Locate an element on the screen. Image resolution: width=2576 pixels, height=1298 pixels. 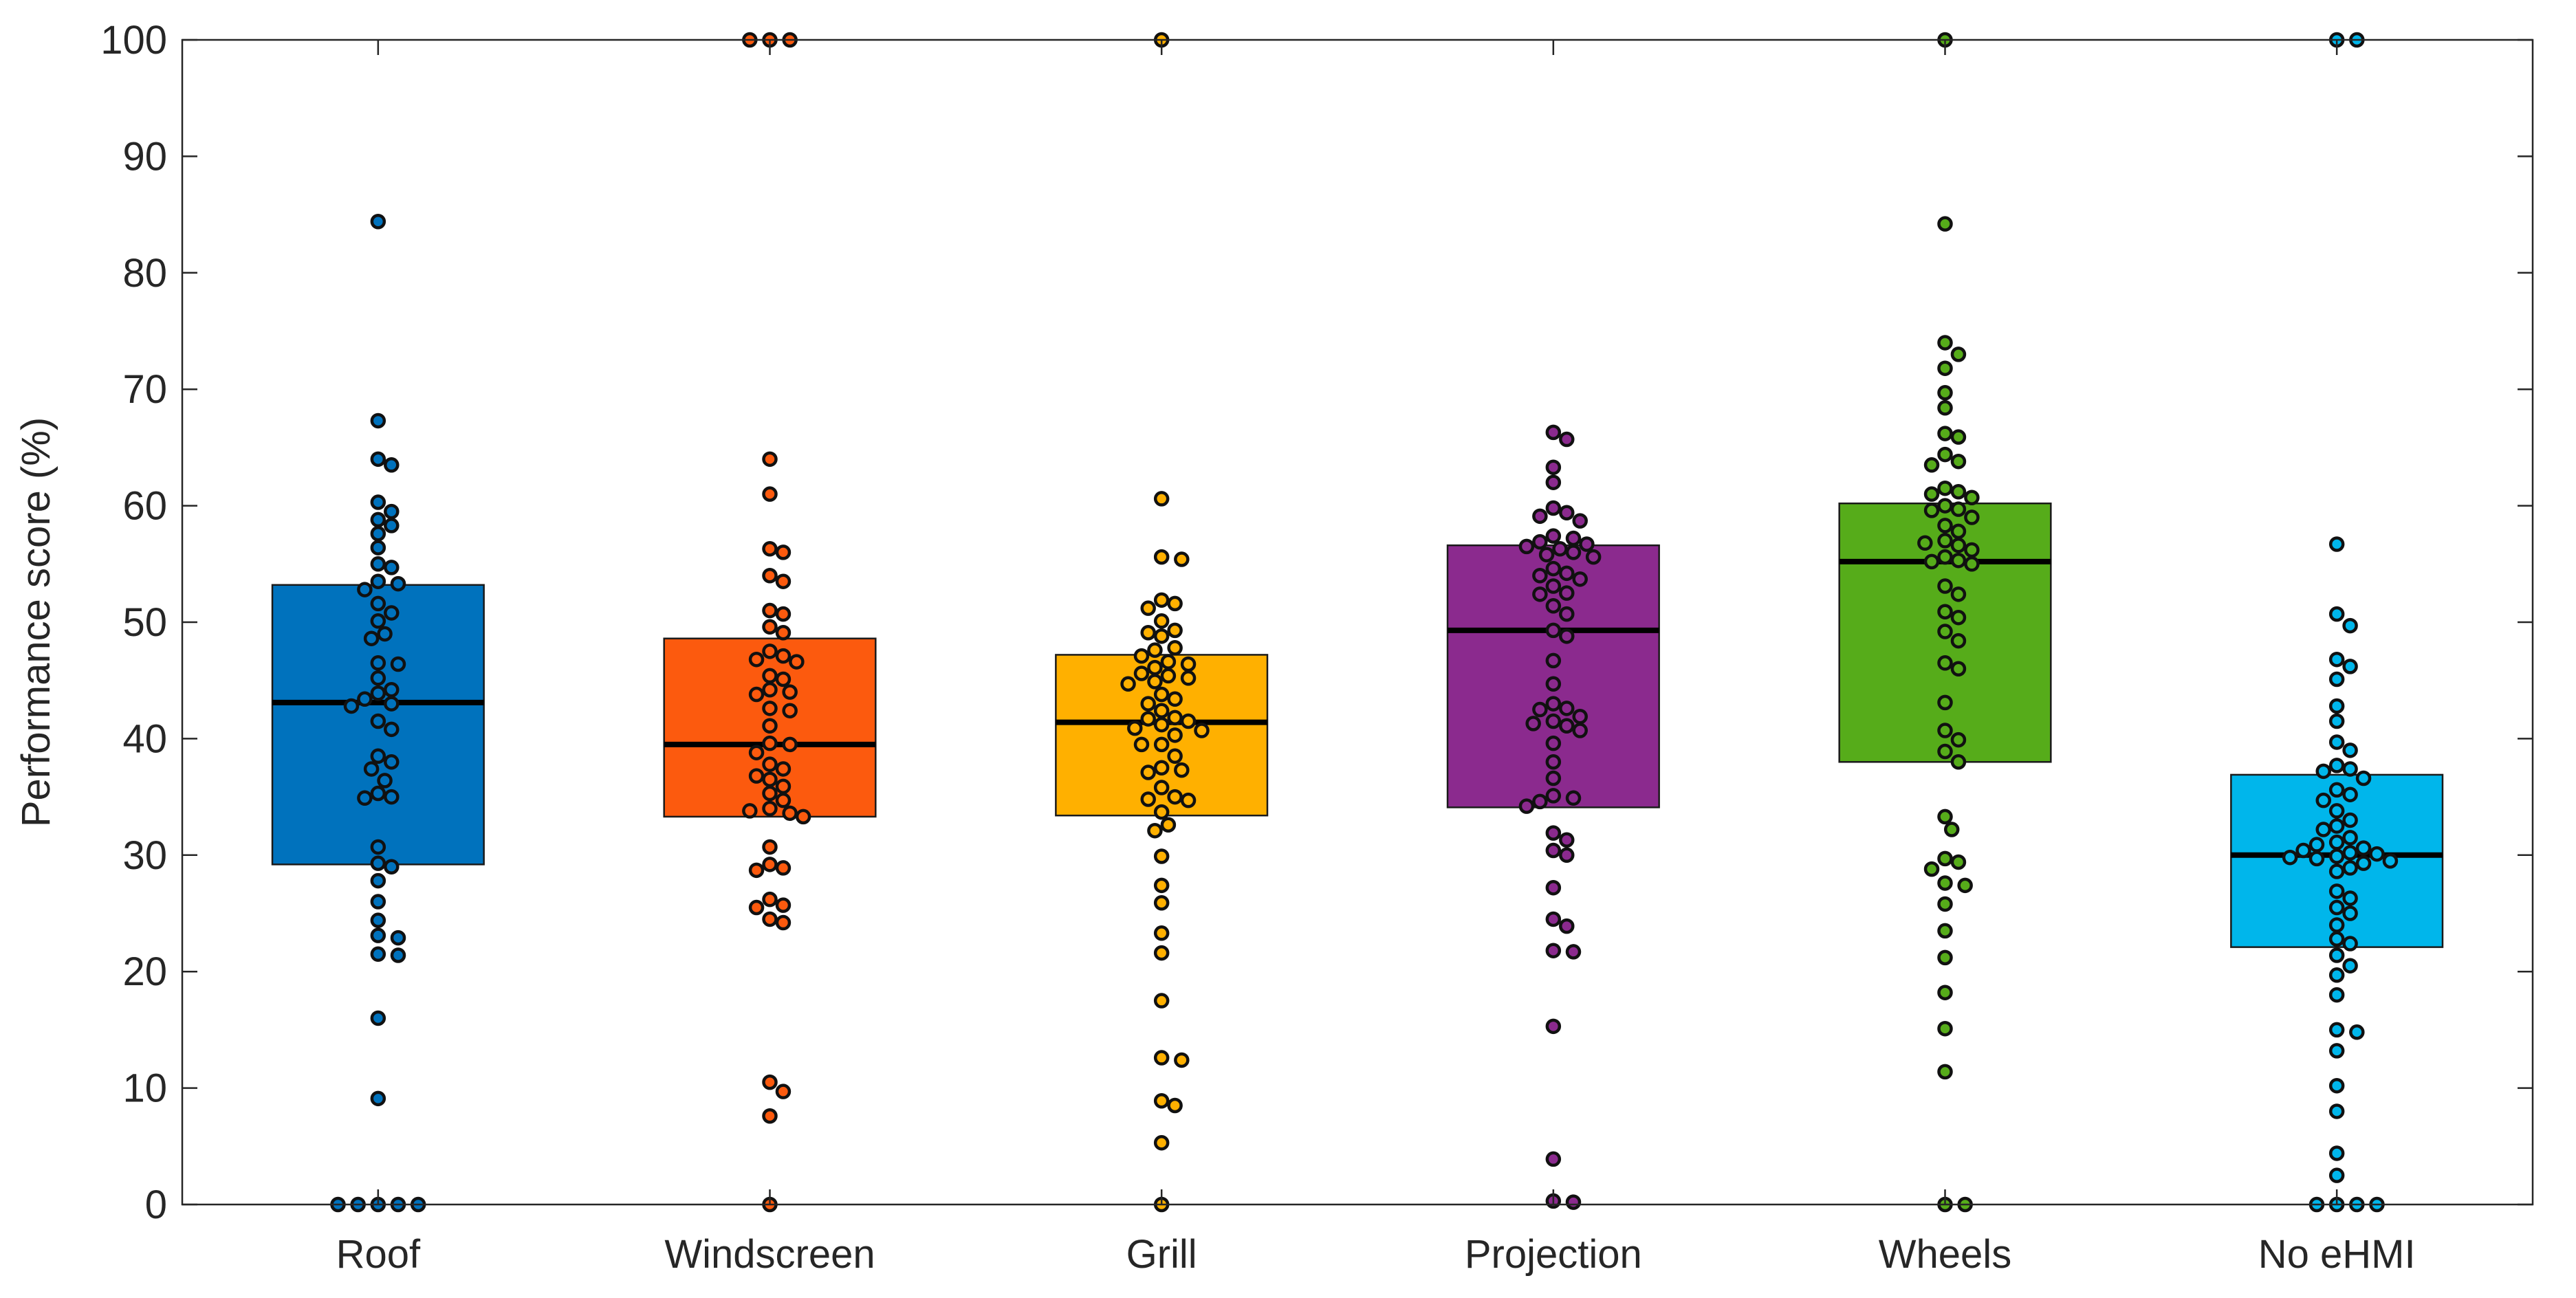
x-tick-label: Roof is located at coordinates (378, 1254).